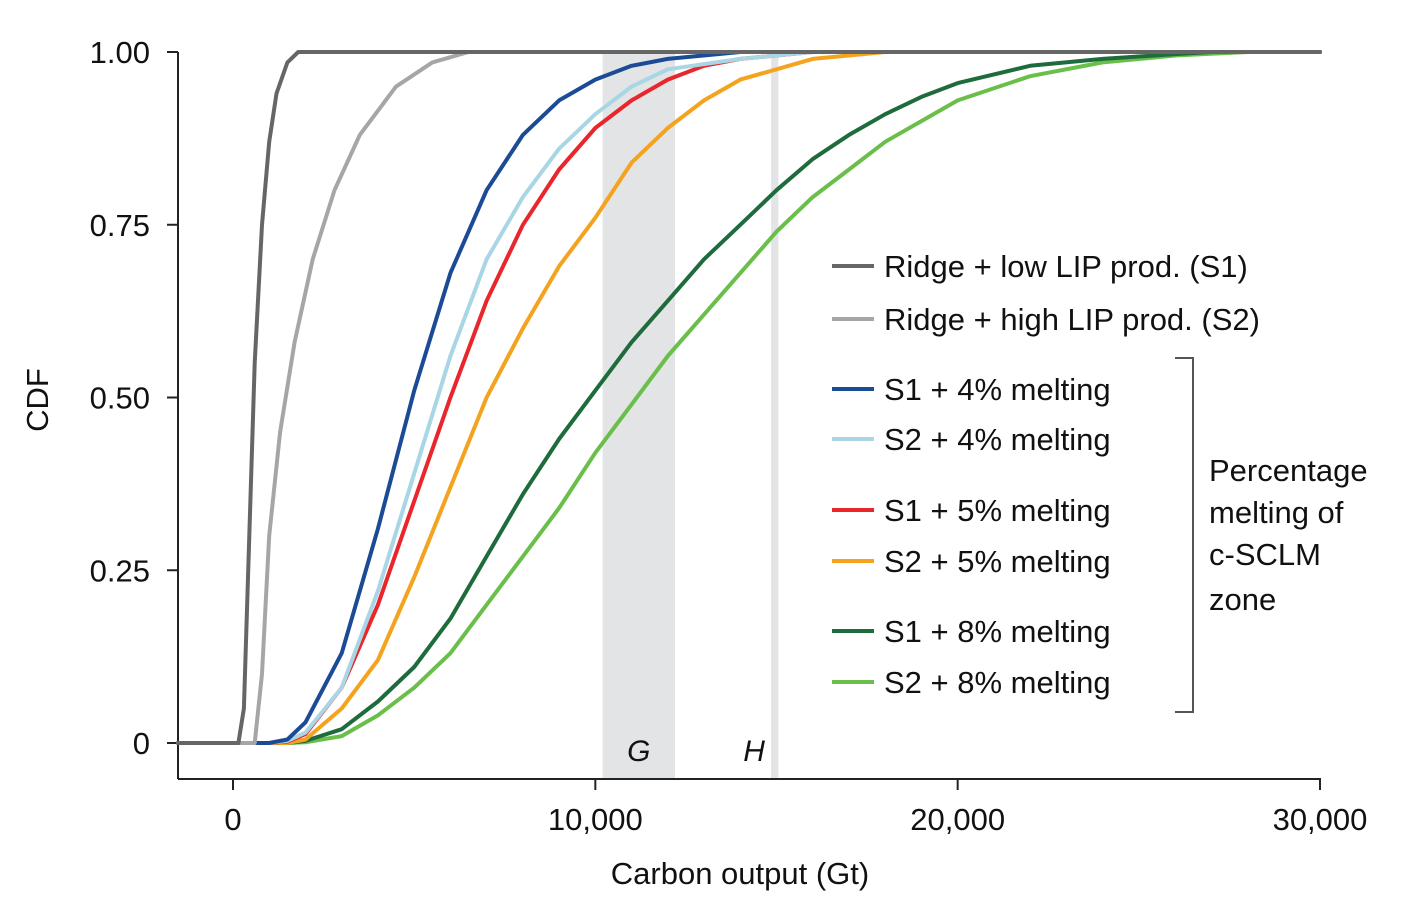 Image resolution: width=1403 pixels, height=910 pixels. What do you see at coordinates (1072, 319) in the screenshot?
I see `legend-label-1: Ridge + high LIP prod. (S2)` at bounding box center [1072, 319].